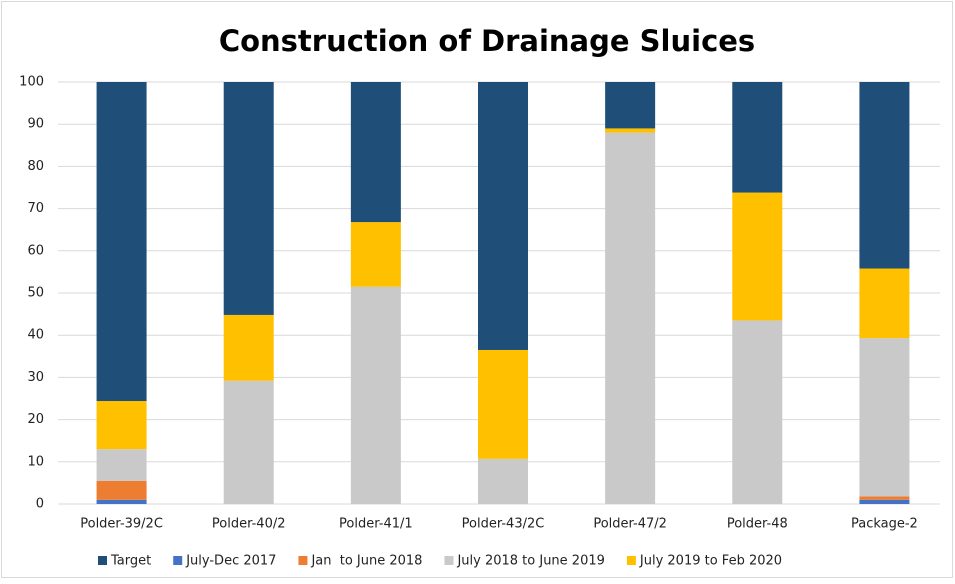 This screenshot has width=955, height=584. What do you see at coordinates (530, 561) in the screenshot?
I see `legend-label: July 2018 to June 2019` at bounding box center [530, 561].